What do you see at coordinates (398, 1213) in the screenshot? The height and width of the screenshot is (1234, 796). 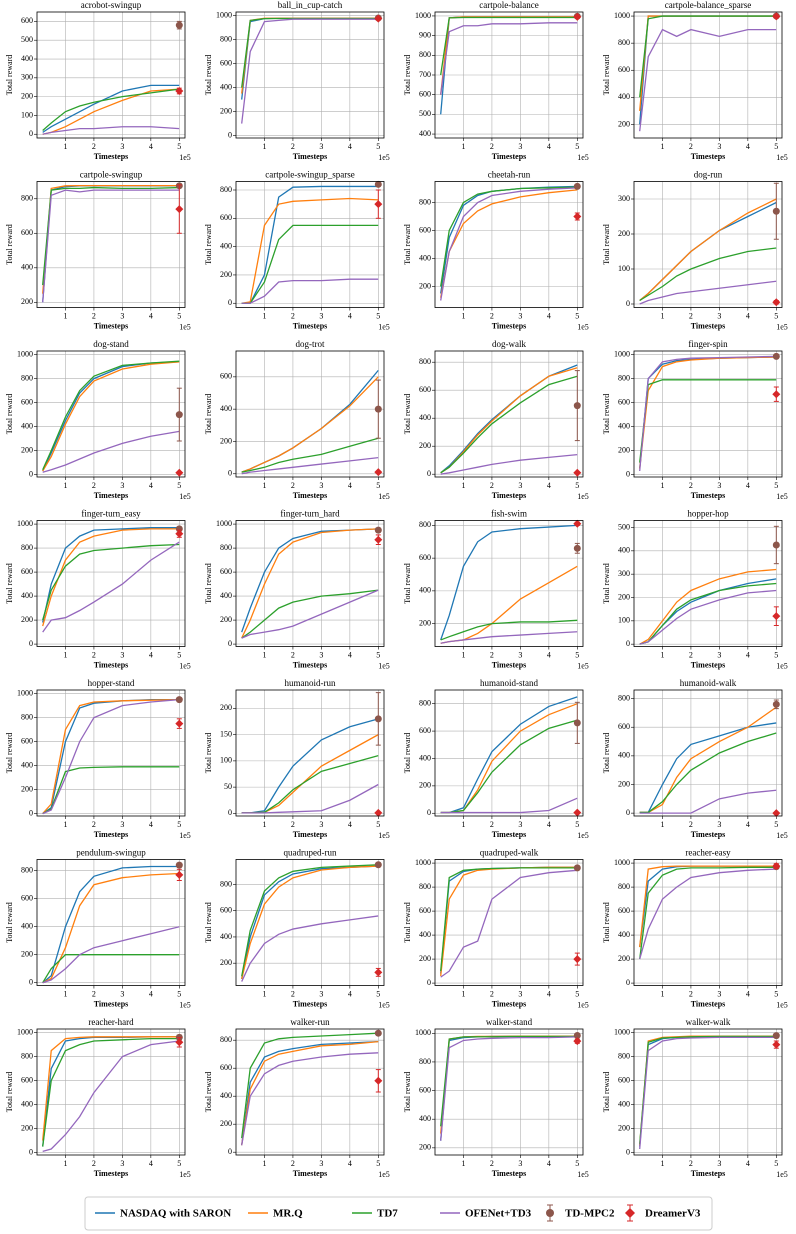 I see `legend-box` at bounding box center [398, 1213].